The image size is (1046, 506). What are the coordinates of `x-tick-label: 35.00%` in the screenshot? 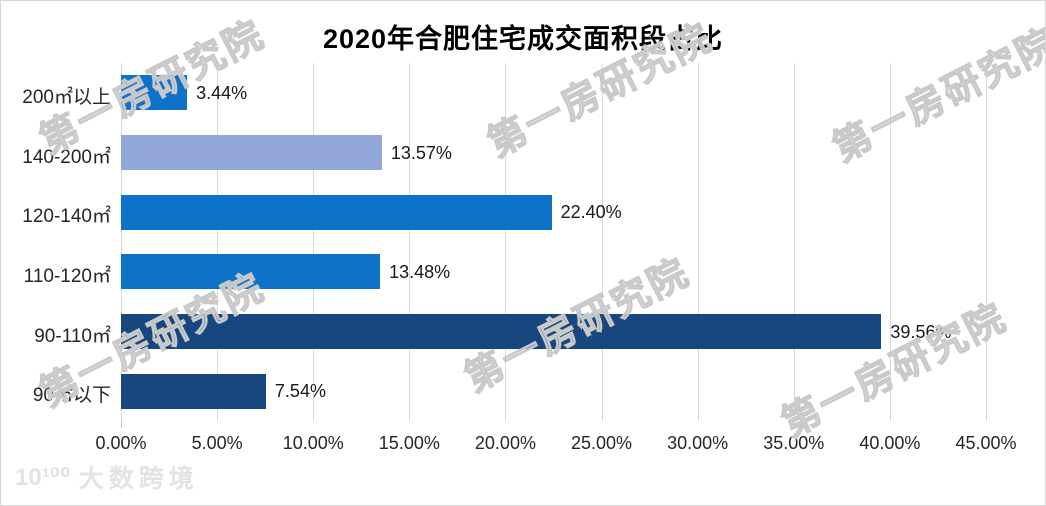 It's located at (794, 443).